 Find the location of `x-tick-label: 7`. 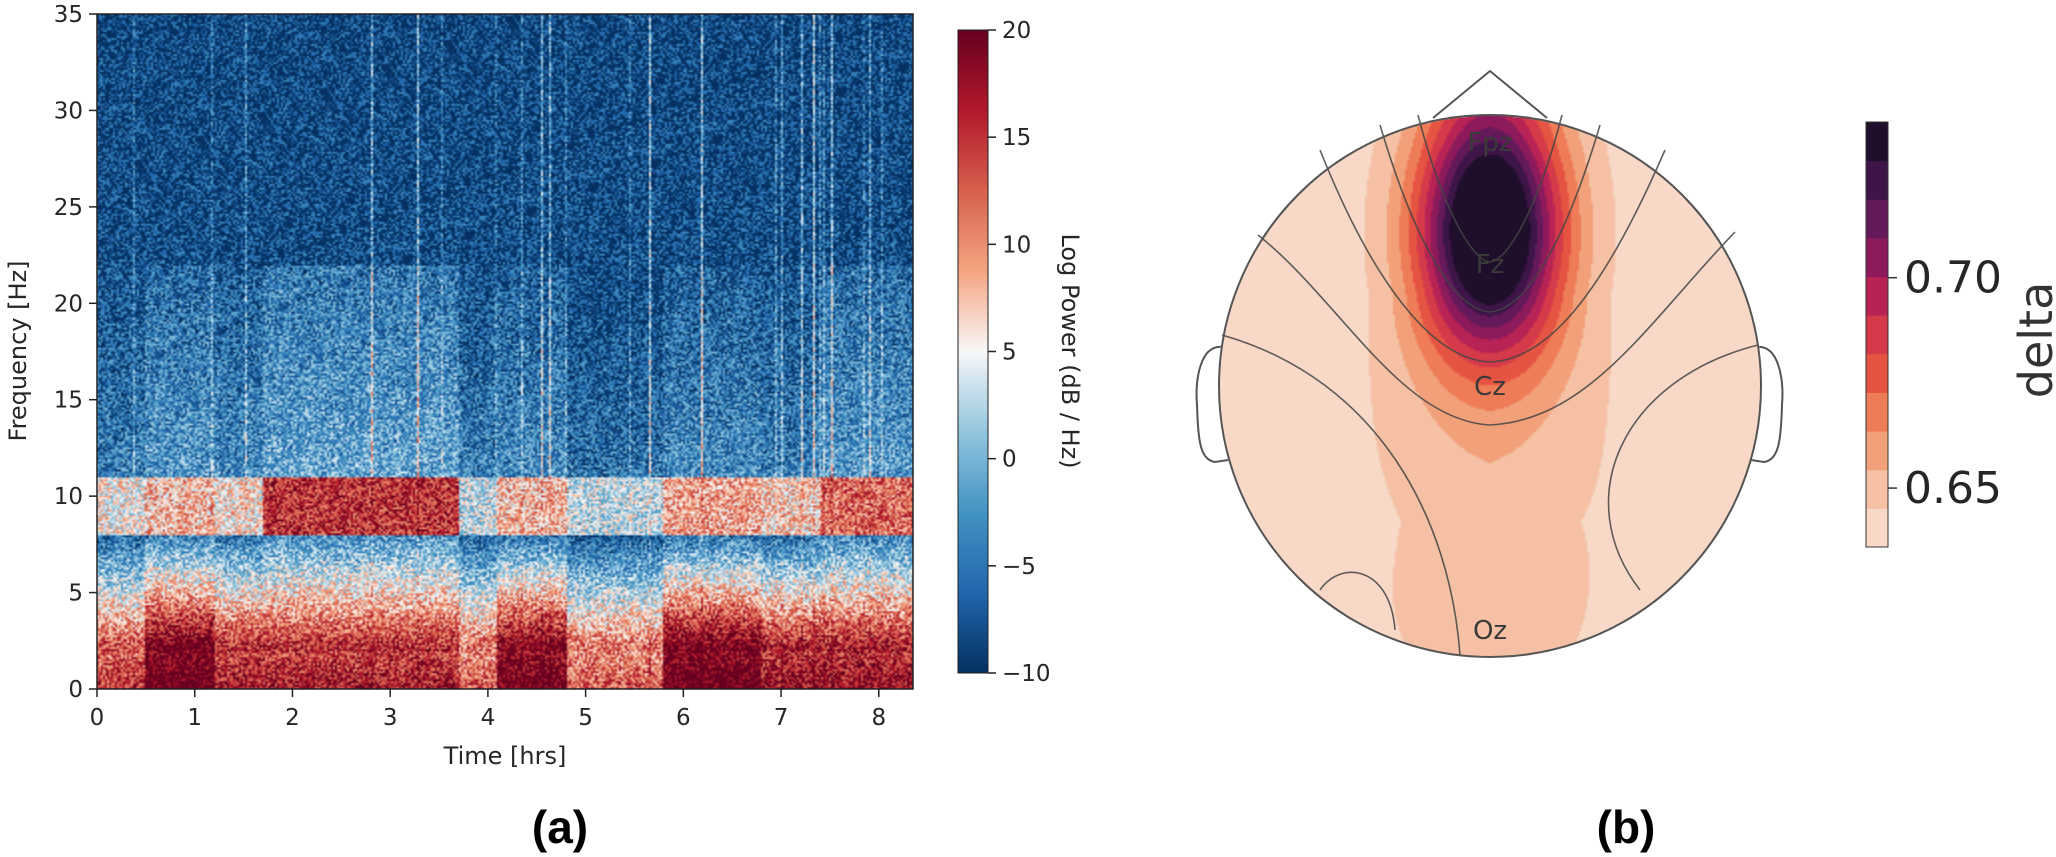

x-tick-label: 7 is located at coordinates (781, 718).